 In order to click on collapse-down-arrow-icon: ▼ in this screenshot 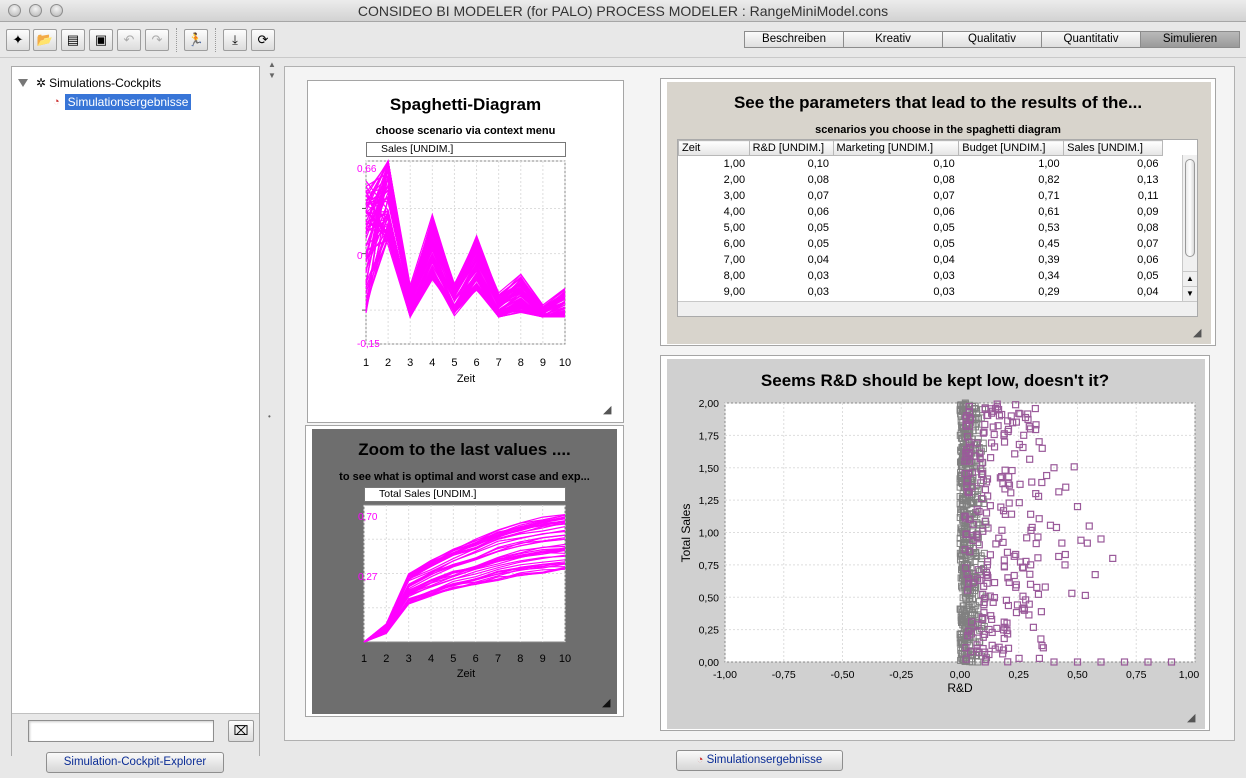, I will do `click(272, 75)`.